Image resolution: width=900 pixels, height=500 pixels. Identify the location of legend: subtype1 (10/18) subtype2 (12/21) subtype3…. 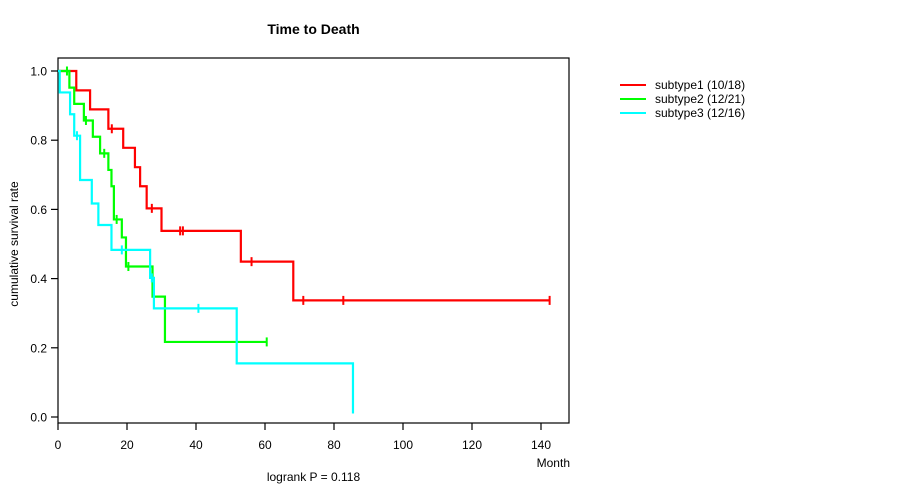
(682, 99).